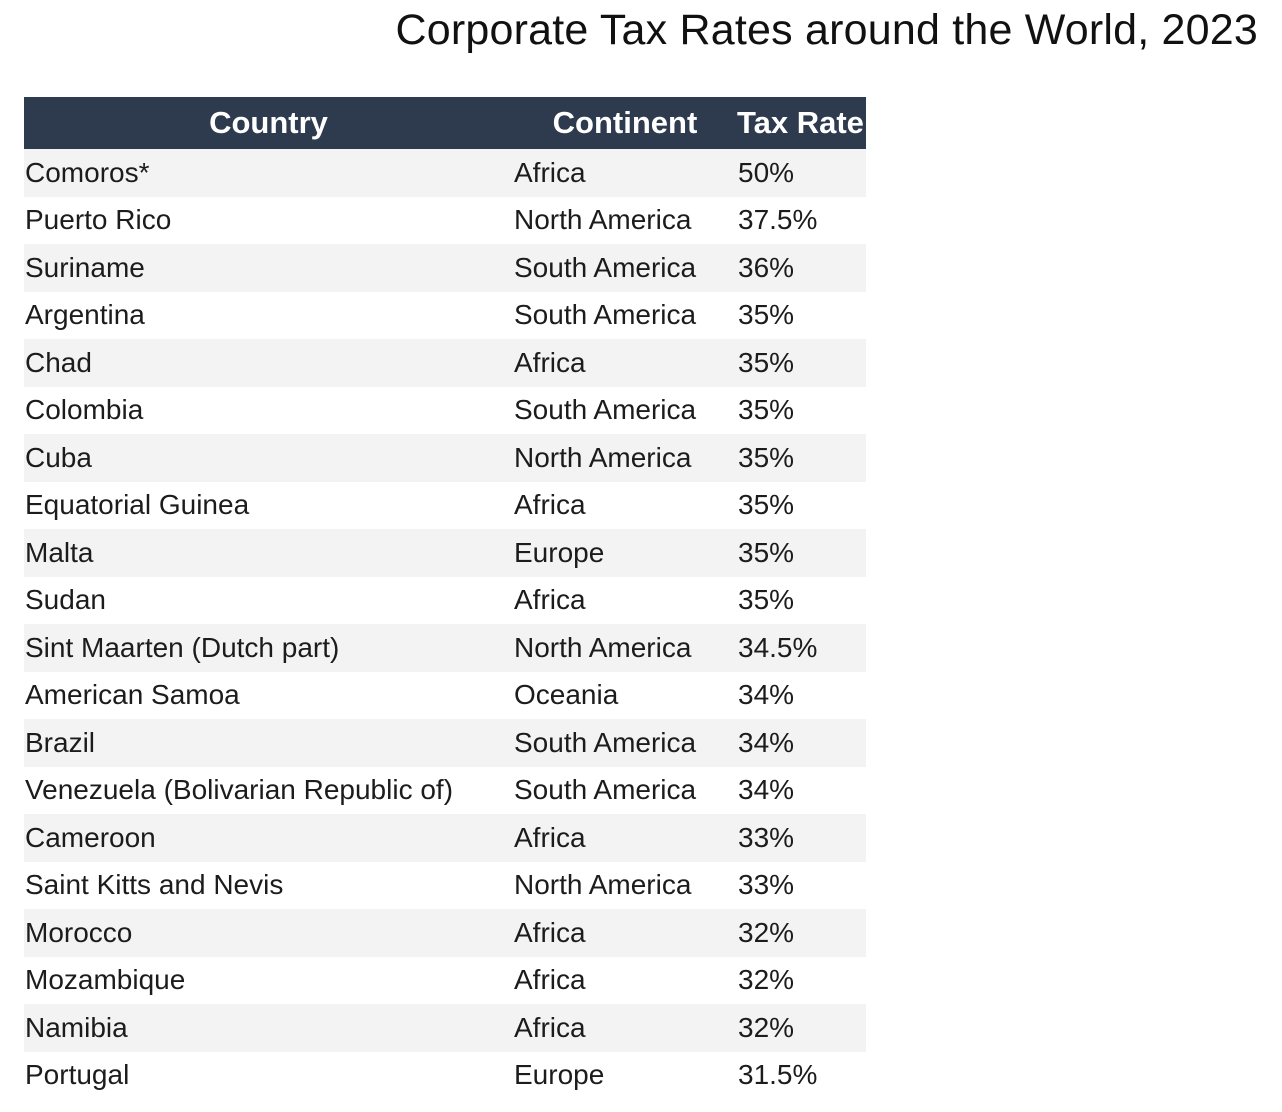 This screenshot has height=1112, width=1282. Describe the element at coordinates (268, 933) in the screenshot. I see `cell-country: Morocco` at that location.